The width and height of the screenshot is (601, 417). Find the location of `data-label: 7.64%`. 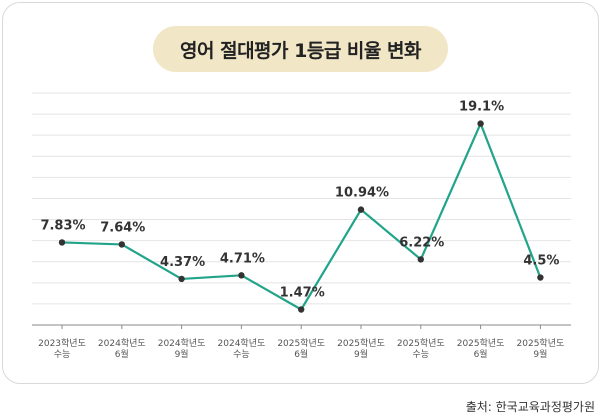

data-label: 7.64% is located at coordinates (122, 227).